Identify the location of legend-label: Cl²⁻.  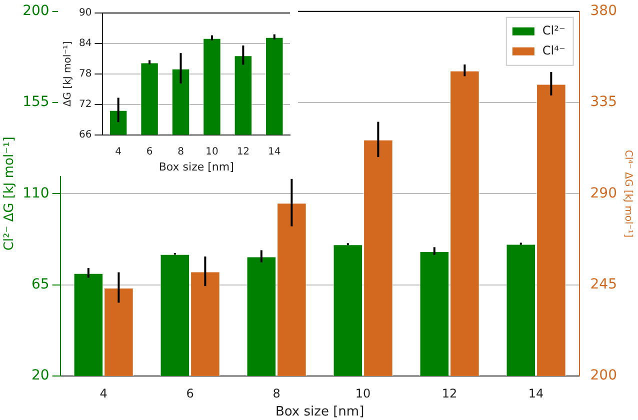
(554, 31).